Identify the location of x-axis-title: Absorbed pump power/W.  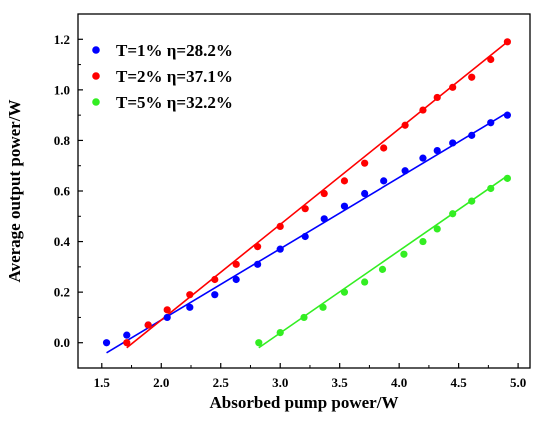
(304, 402).